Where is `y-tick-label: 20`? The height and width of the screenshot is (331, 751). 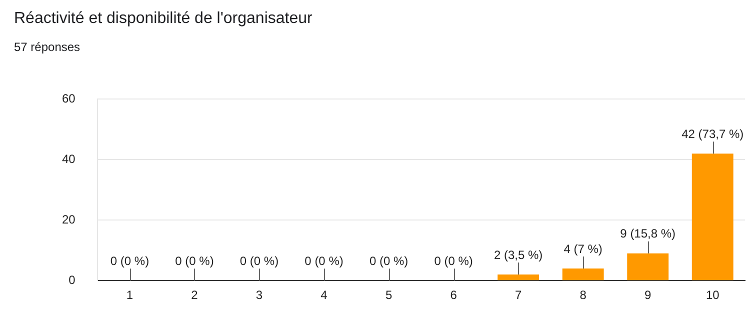 y-tick-label: 20 is located at coordinates (69, 219).